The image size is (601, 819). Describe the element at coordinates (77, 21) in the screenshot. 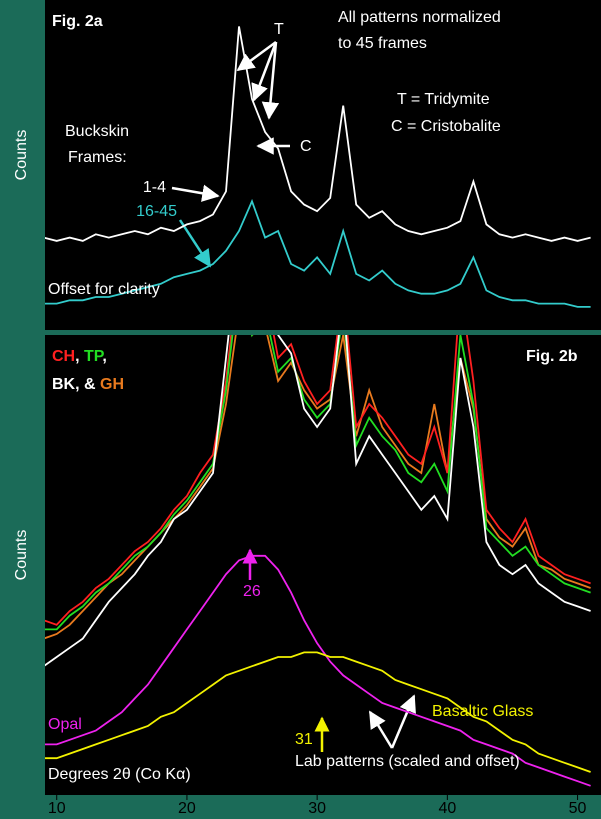

I see `chart-title: Fig. 2a` at that location.